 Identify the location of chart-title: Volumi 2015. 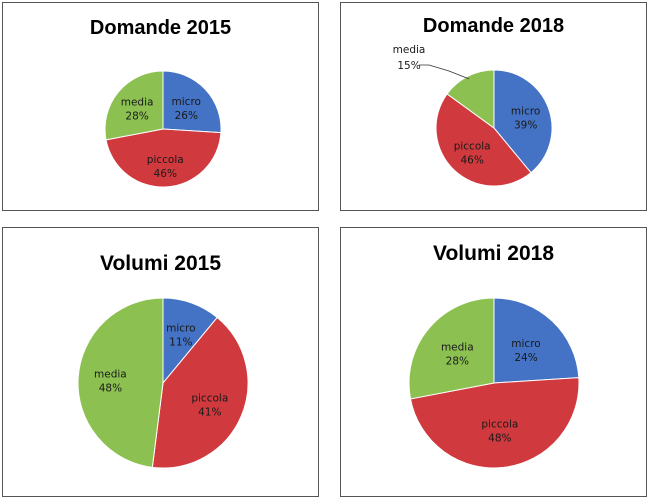
(160, 263).